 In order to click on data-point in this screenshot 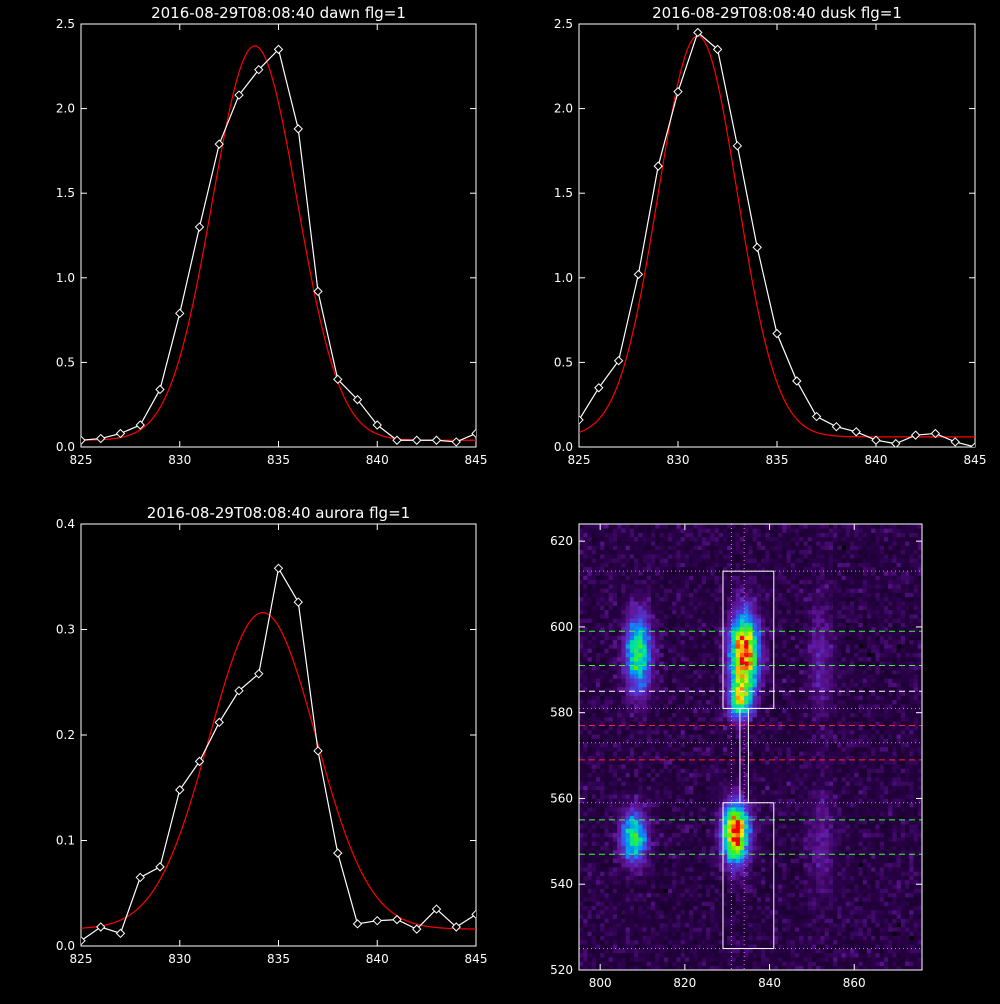, I will do `click(338, 853)`.